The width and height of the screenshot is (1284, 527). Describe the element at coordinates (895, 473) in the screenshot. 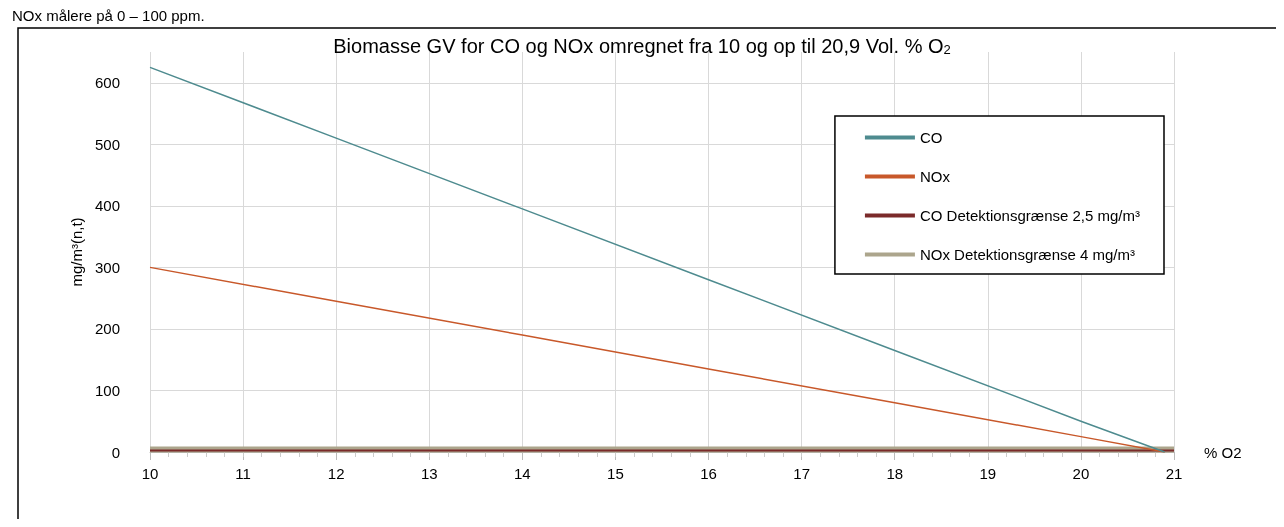

I see `x-tick-label: 18` at that location.